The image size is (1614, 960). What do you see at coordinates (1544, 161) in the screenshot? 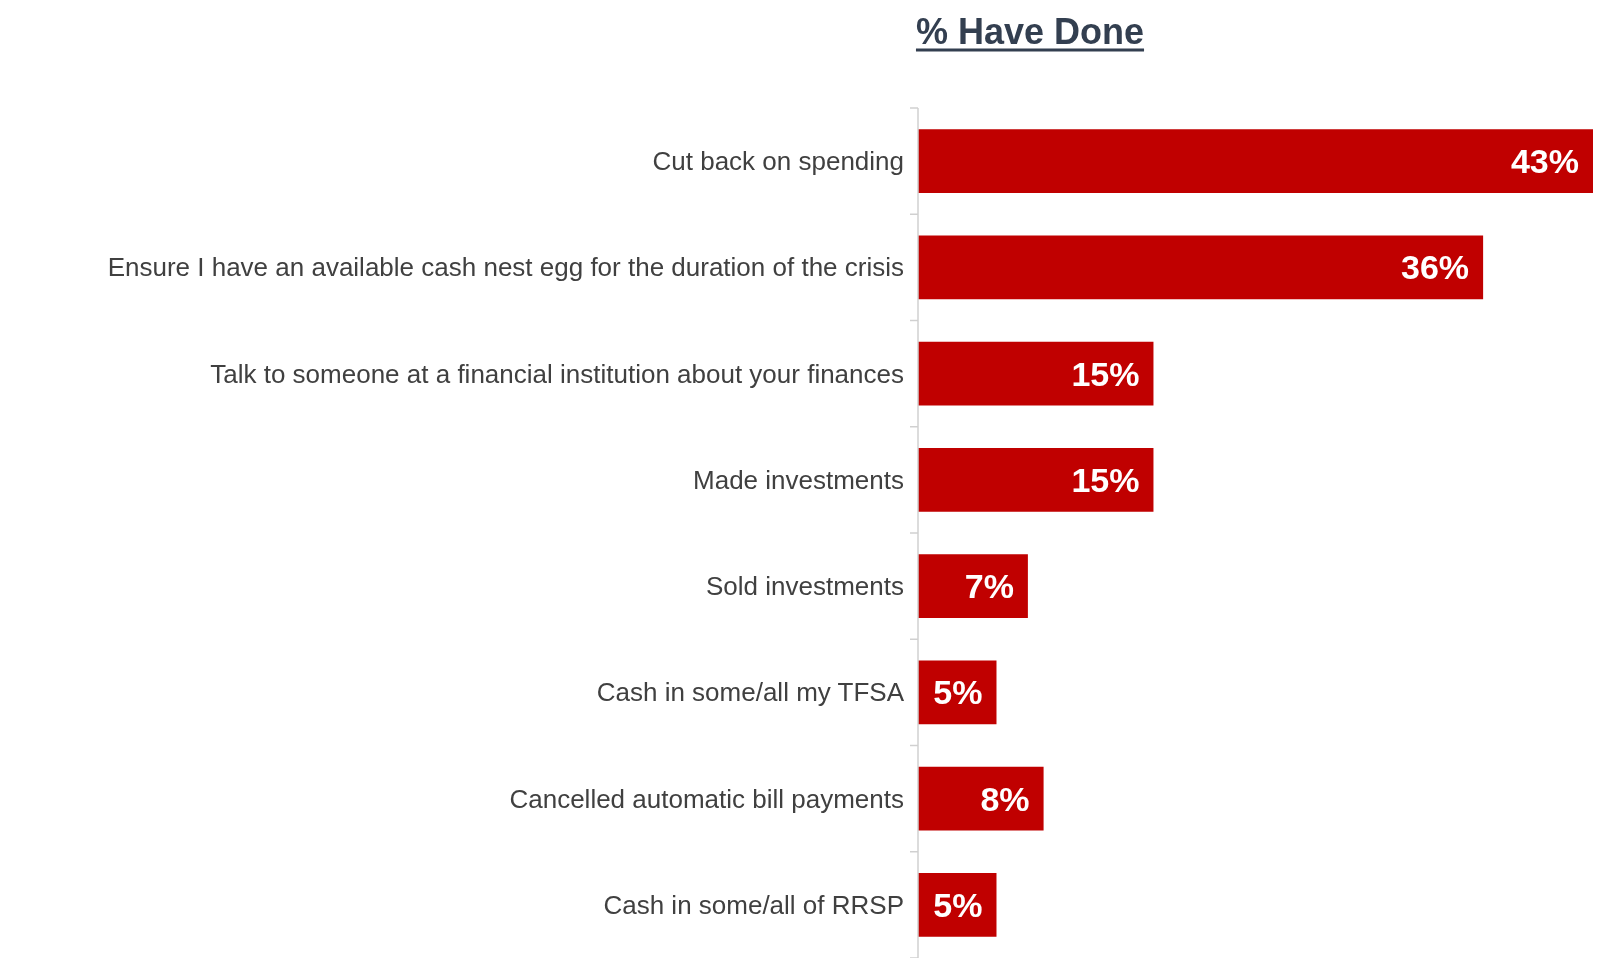
I see `data-label: 43%` at bounding box center [1544, 161].